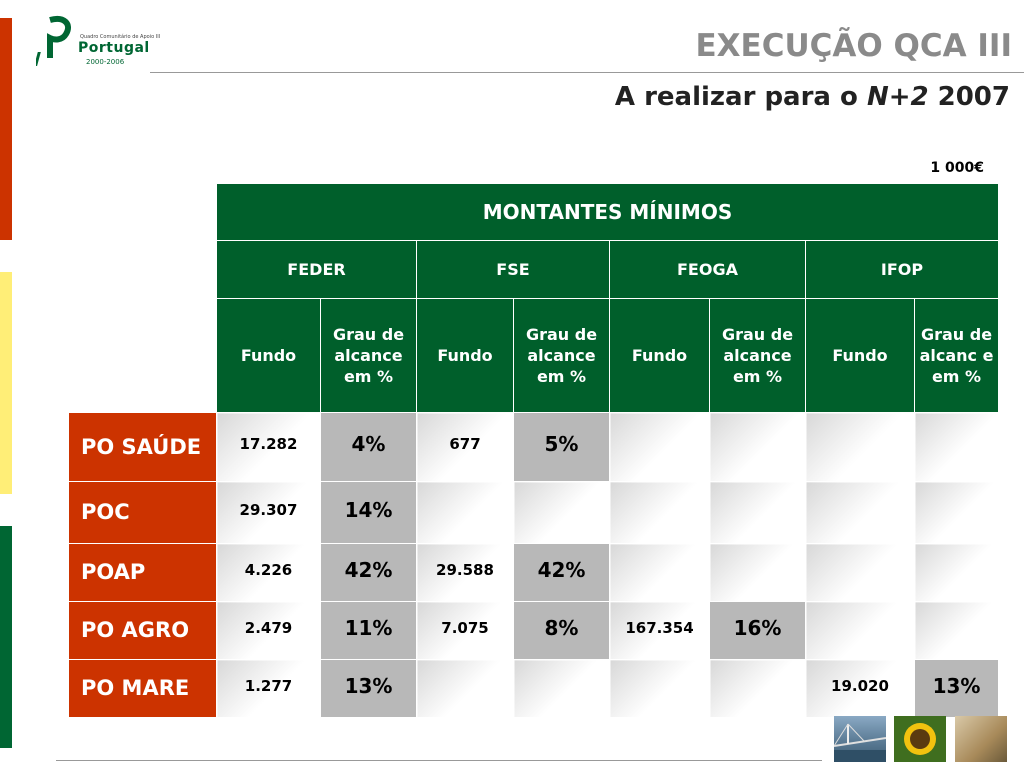 Image resolution: width=1024 pixels, height=768 pixels. What do you see at coordinates (6, 129) in the screenshot?
I see `left-red-bar` at bounding box center [6, 129].